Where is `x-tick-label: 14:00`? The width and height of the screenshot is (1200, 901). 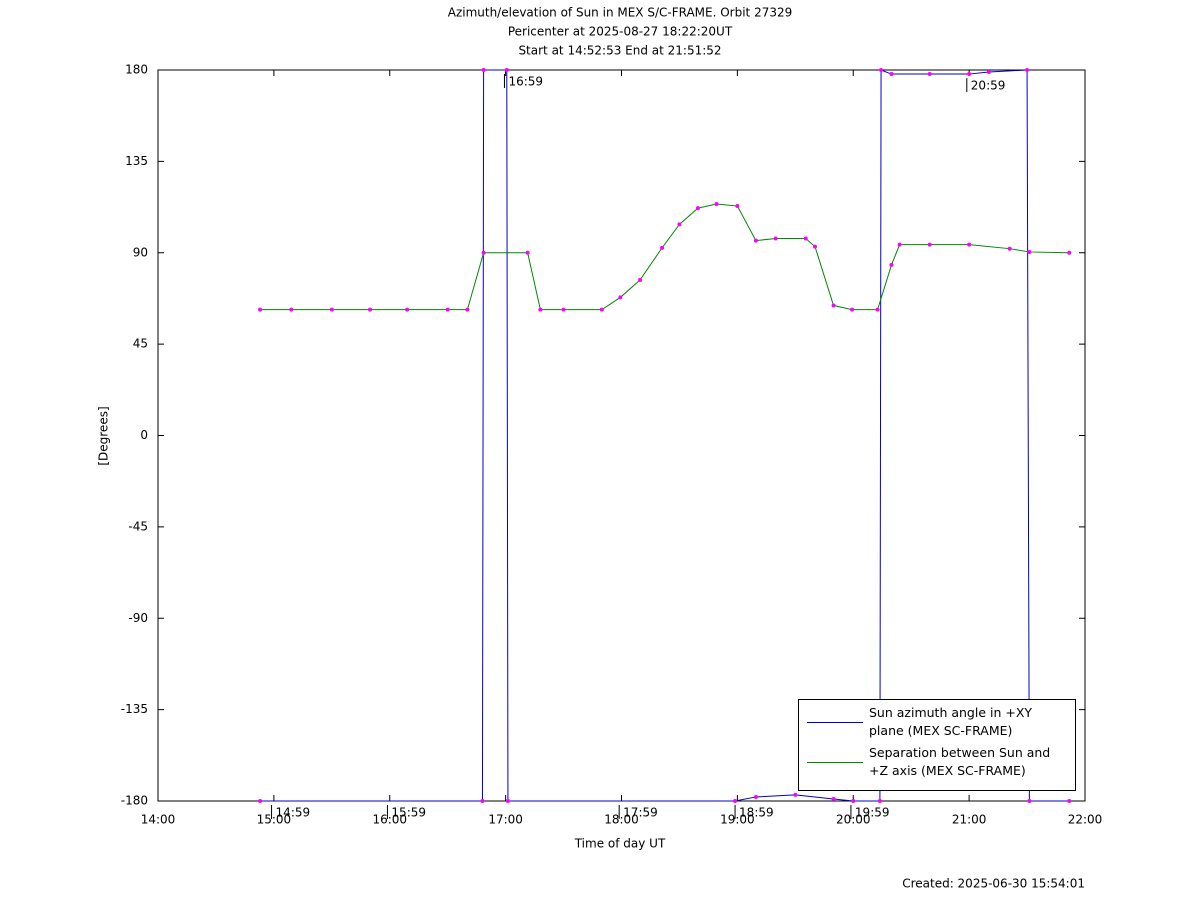
x-tick-label: 14:00 is located at coordinates (158, 820).